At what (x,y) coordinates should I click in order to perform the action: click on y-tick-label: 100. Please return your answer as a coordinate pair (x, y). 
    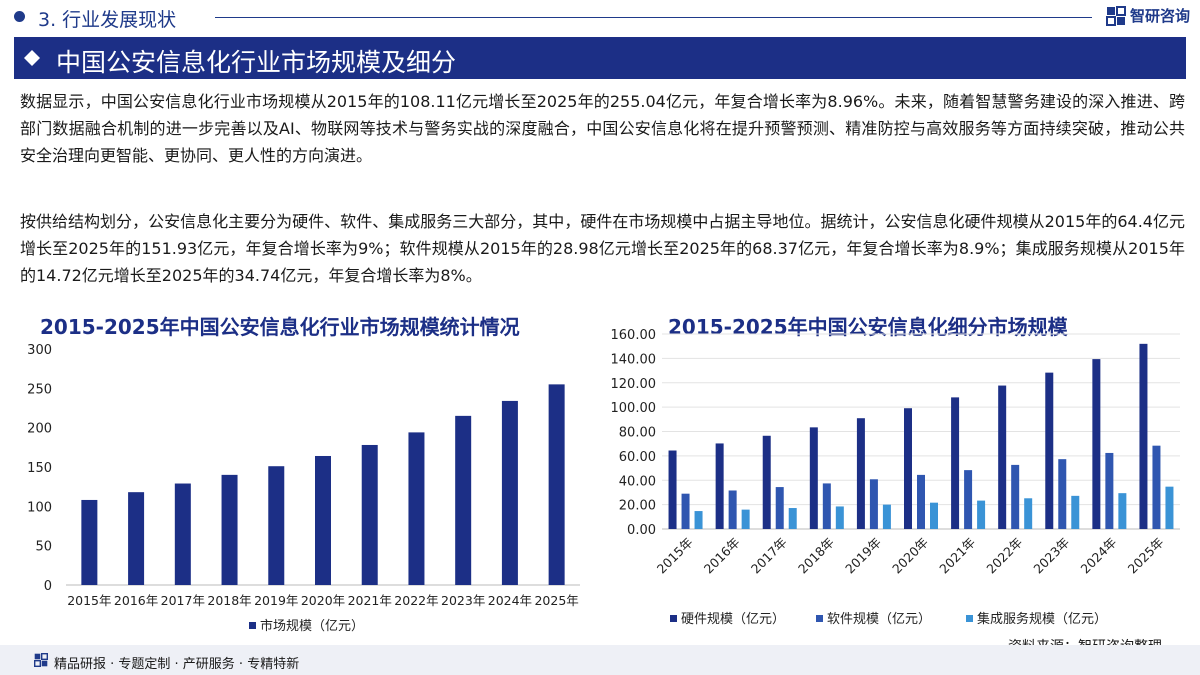
    Looking at the image, I should click on (39, 507).